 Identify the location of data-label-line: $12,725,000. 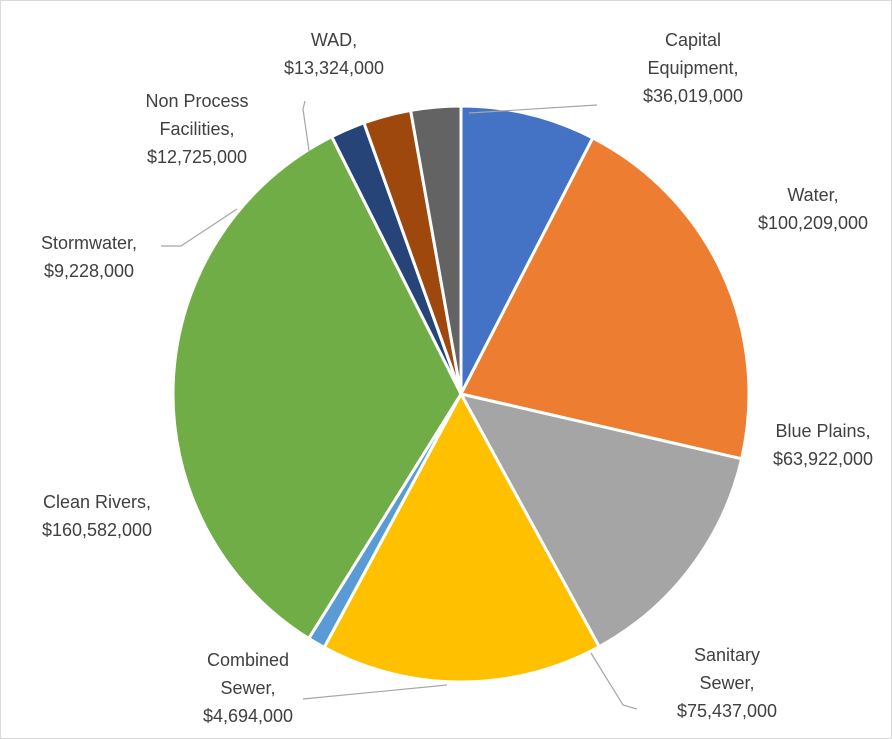
(197, 157).